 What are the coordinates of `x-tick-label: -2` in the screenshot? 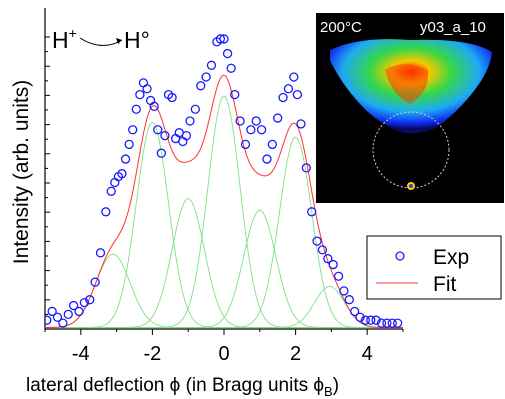 It's located at (153, 354).